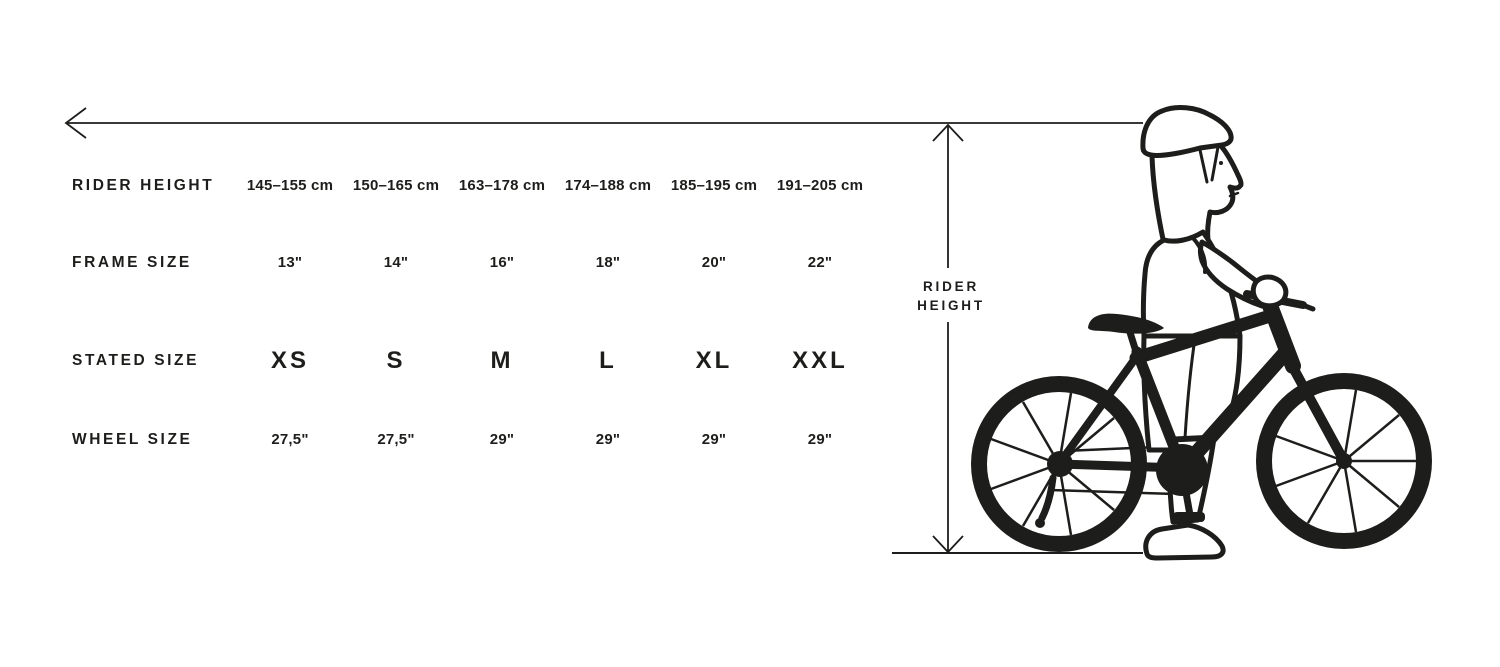  Describe the element at coordinates (502, 262) in the screenshot. I see `table-cell: 16"` at that location.